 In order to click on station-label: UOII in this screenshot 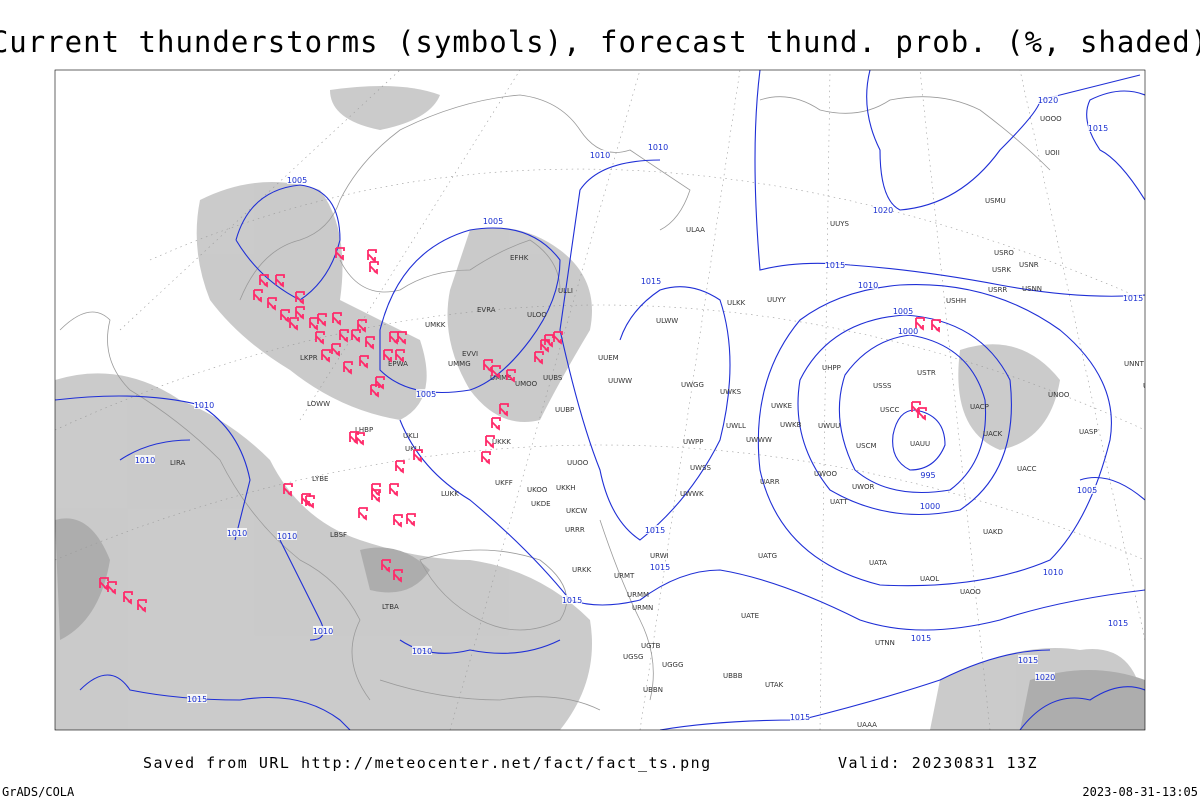, I will do `click(1052, 153)`.